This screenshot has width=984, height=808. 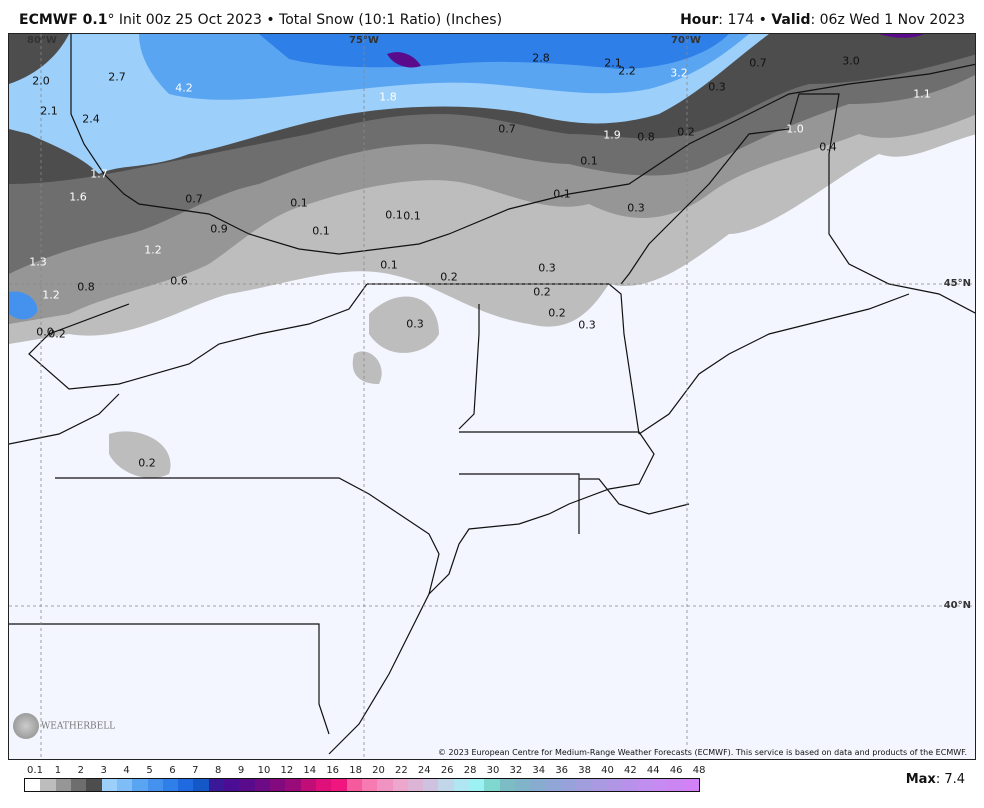 I want to click on colorbar-tick-label: 38, so click(x=584, y=770).